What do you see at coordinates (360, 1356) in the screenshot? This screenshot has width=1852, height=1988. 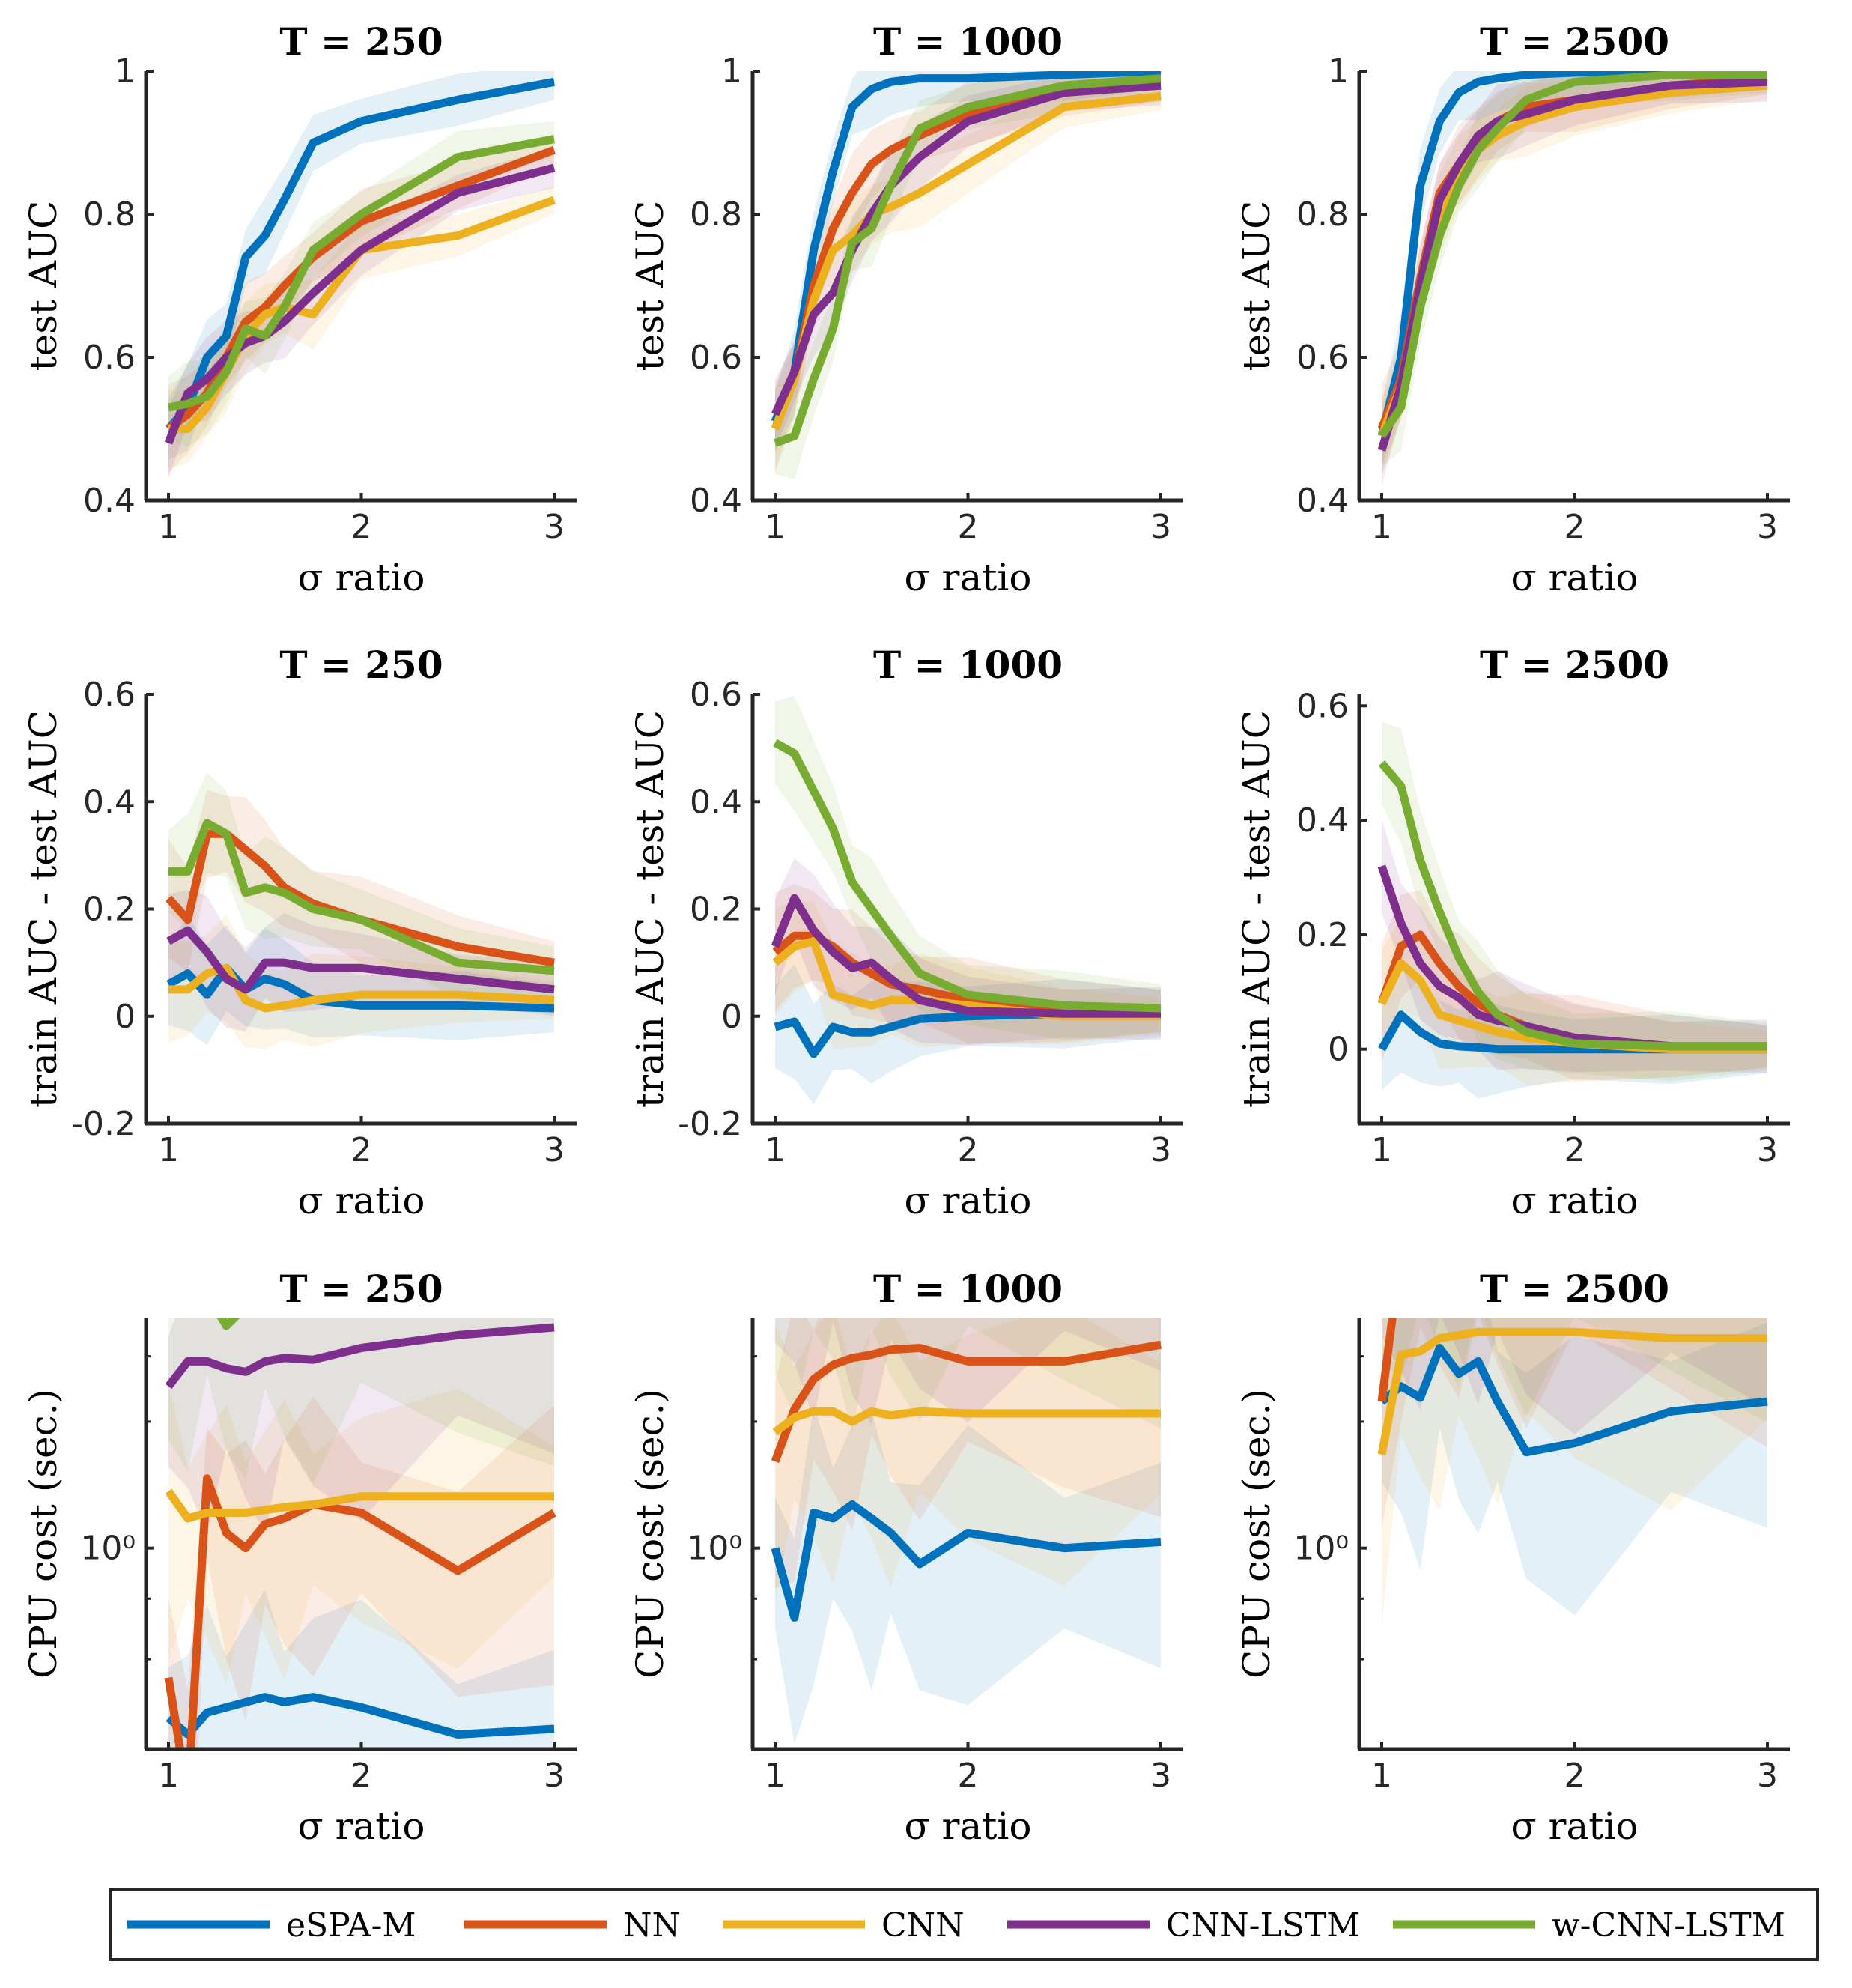 I see `line-cnn-lstm` at bounding box center [360, 1356].